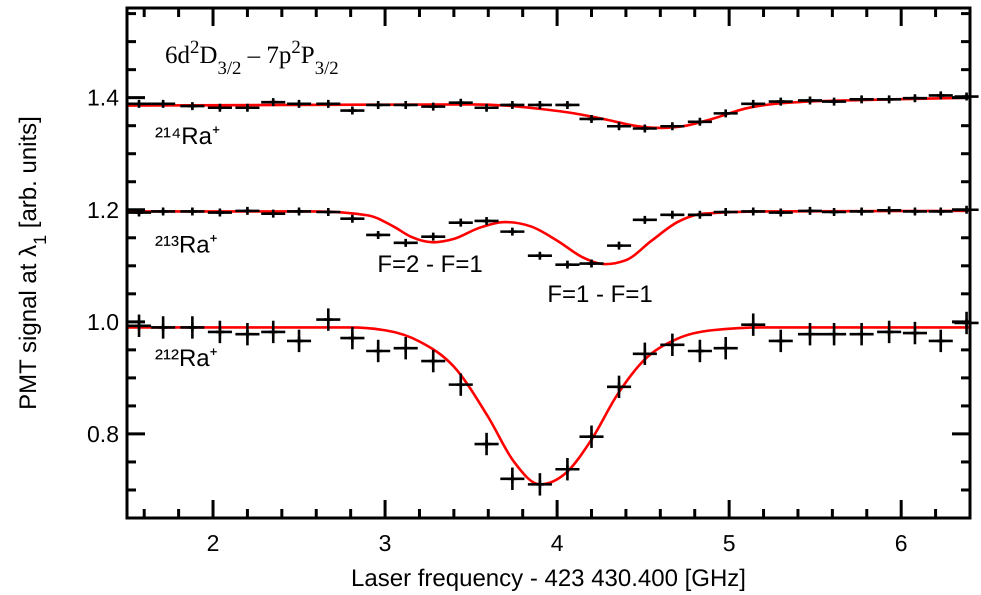 This screenshot has width=981, height=595. Describe the element at coordinates (186, 245) in the screenshot. I see `legend-label: ²¹³Ra⁺` at that location.